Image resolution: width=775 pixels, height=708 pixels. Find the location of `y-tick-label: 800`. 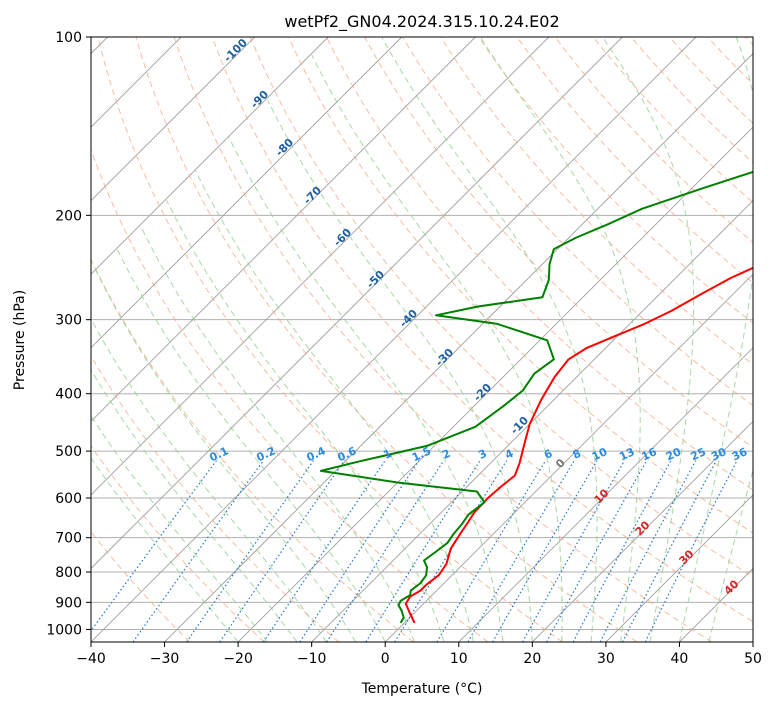

y-tick-label: 800 is located at coordinates (68, 573).